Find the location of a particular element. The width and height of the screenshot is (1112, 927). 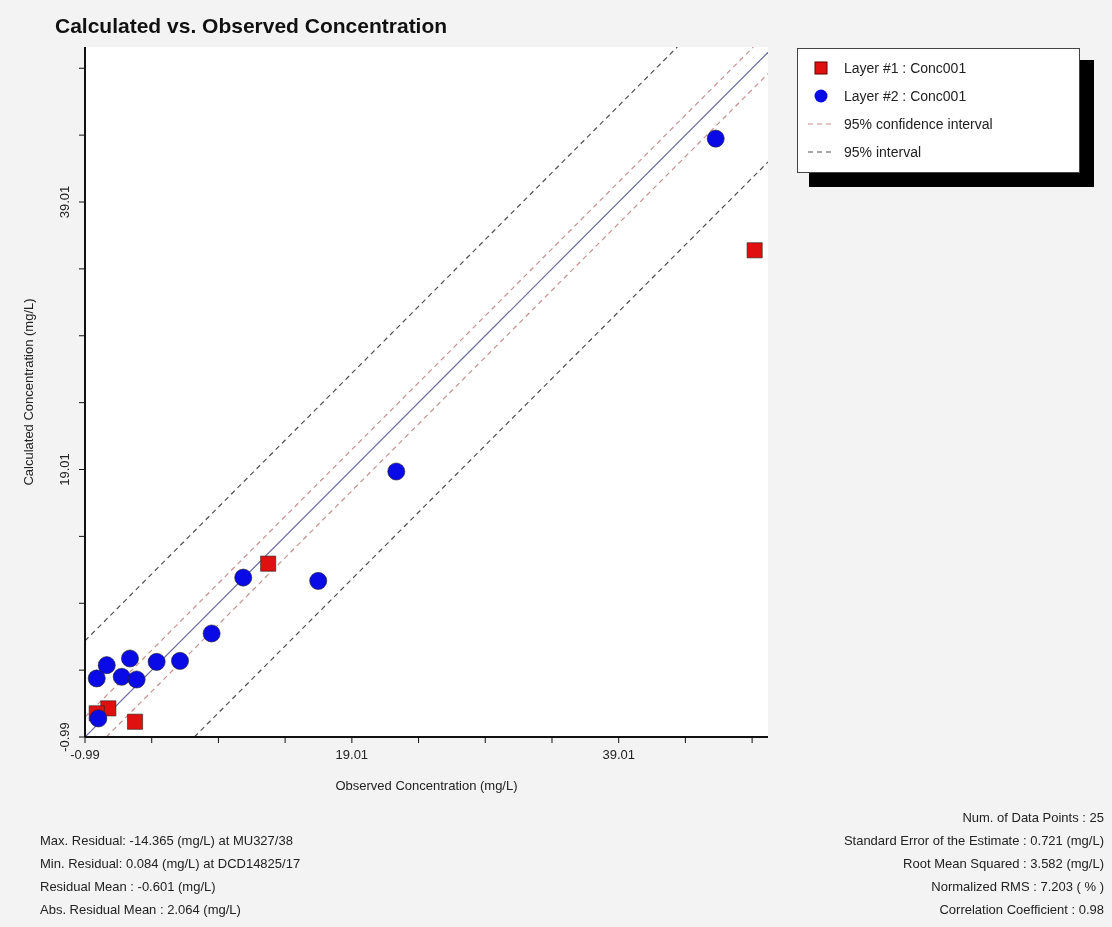

text: Correlation Coefficient : 0.98 is located at coordinates (1021, 910).